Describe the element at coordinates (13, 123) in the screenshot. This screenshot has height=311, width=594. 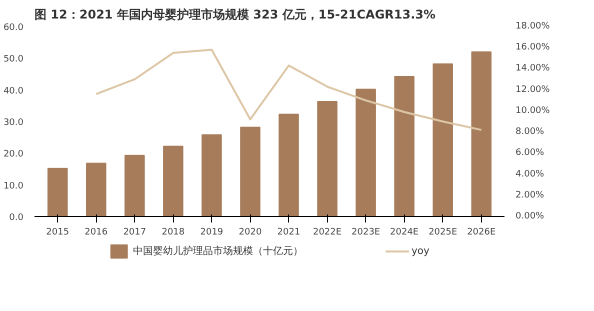
I see `y-tick-label: 30.0` at that location.